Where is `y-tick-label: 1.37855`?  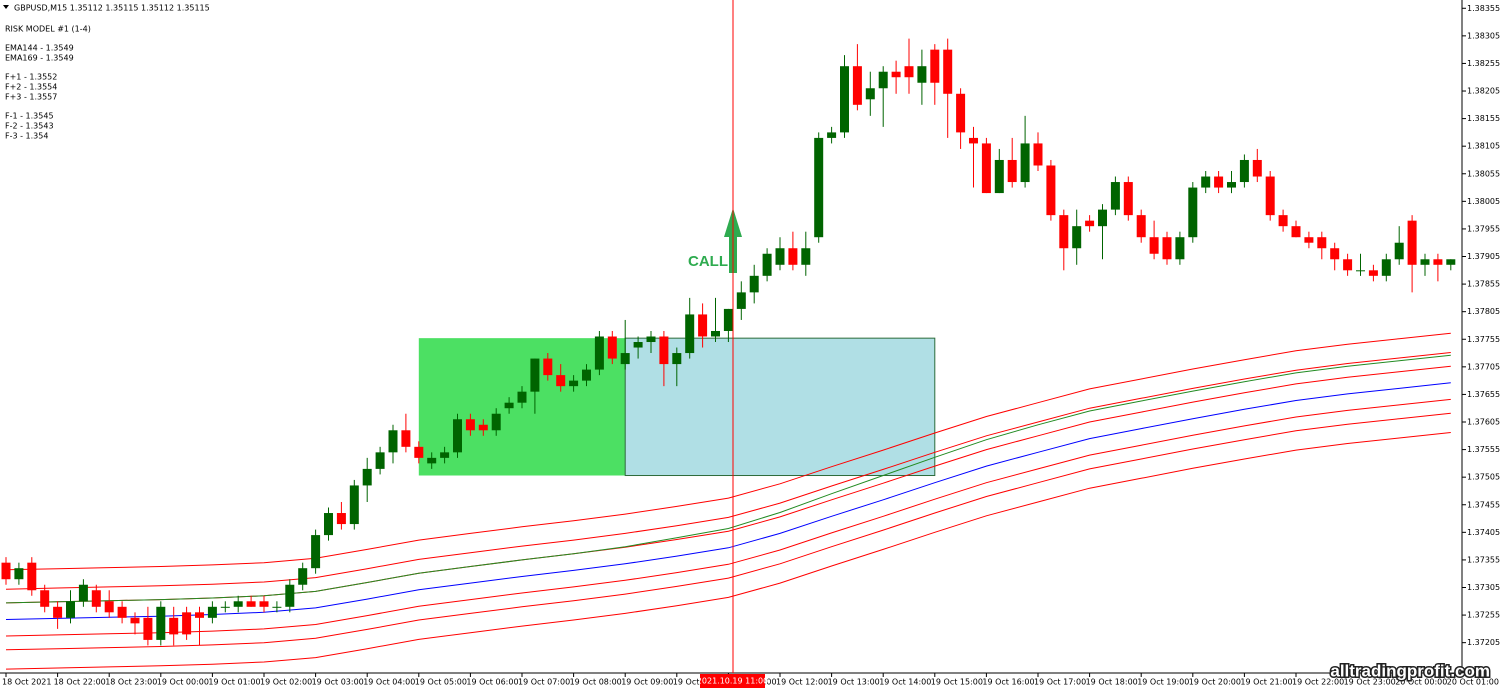
y-tick-label: 1.37855 is located at coordinates (1483, 284).